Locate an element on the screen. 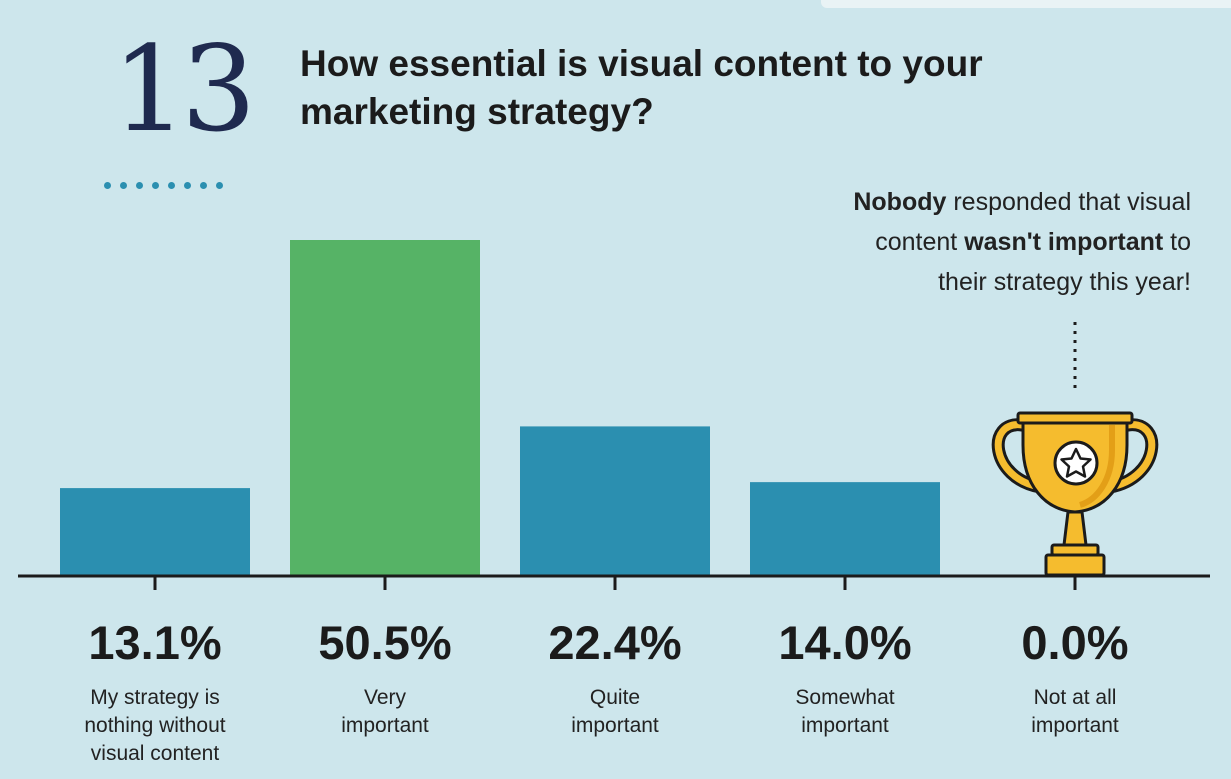  value-label: 14.0% is located at coordinates (845, 642).